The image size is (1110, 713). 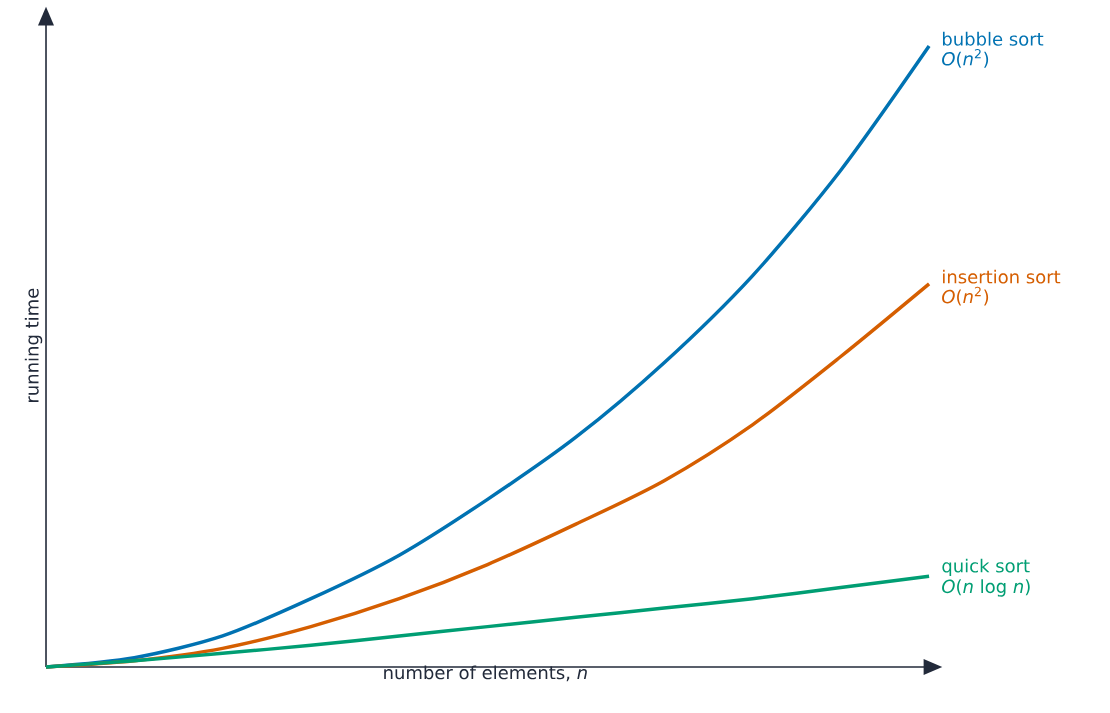 What do you see at coordinates (33, 345) in the screenshot?
I see `y-axis-title: running time` at bounding box center [33, 345].